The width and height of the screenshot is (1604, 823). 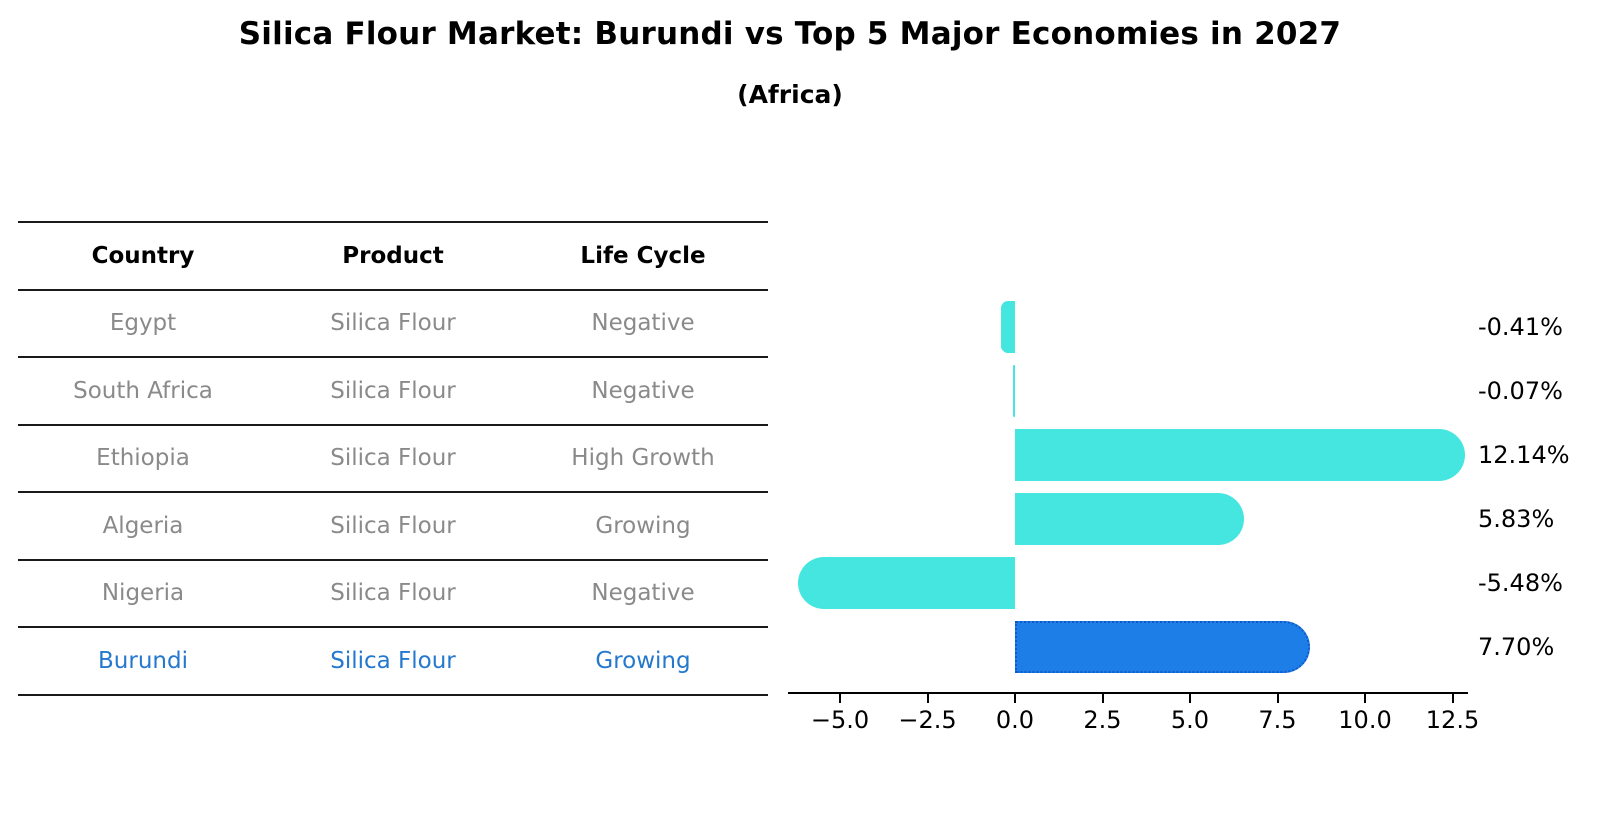 What do you see at coordinates (1007, 327) in the screenshot?
I see `bar-egypt` at bounding box center [1007, 327].